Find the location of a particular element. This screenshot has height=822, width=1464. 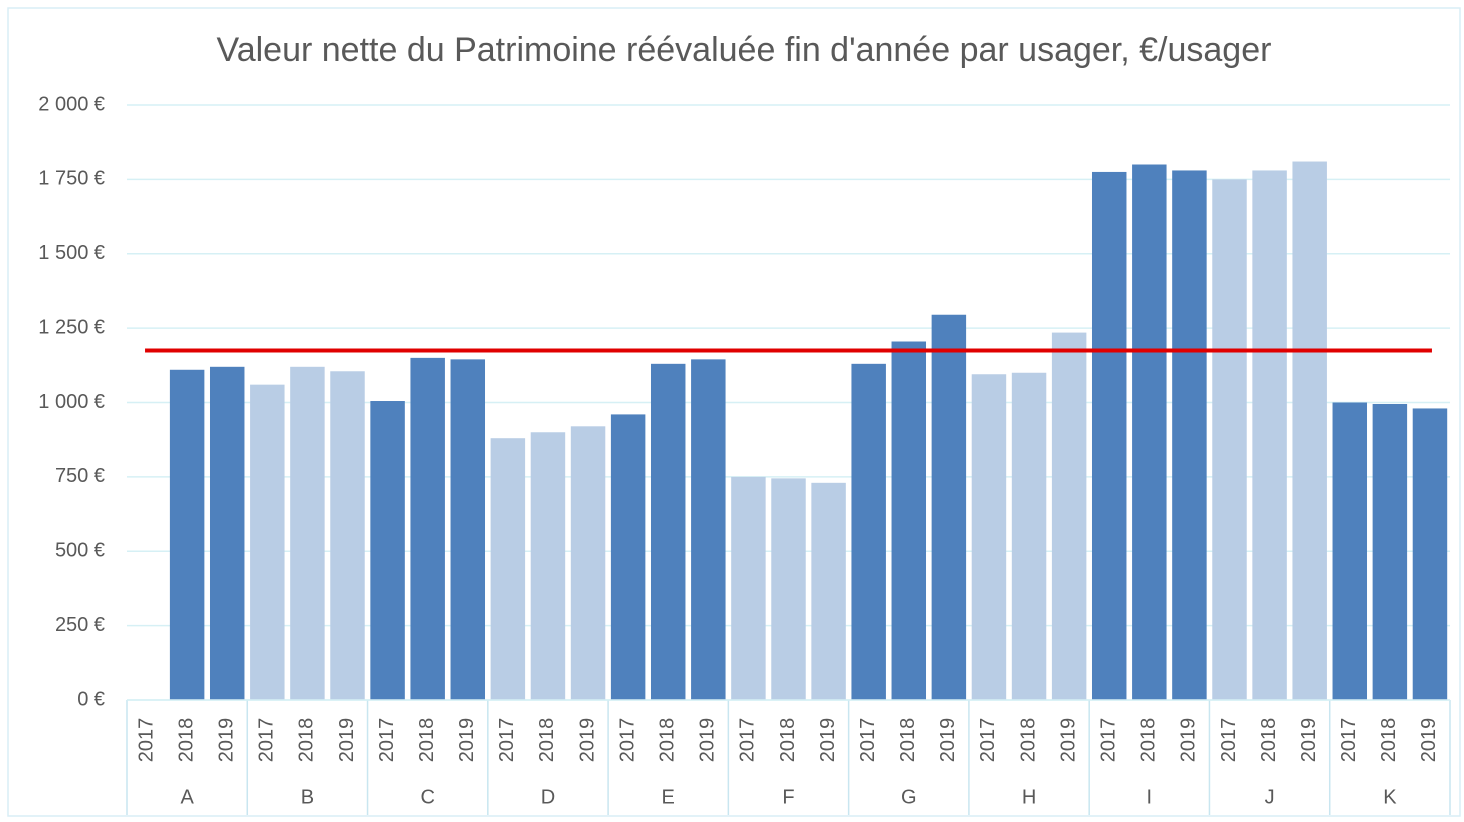

group-label: C is located at coordinates (427, 797).